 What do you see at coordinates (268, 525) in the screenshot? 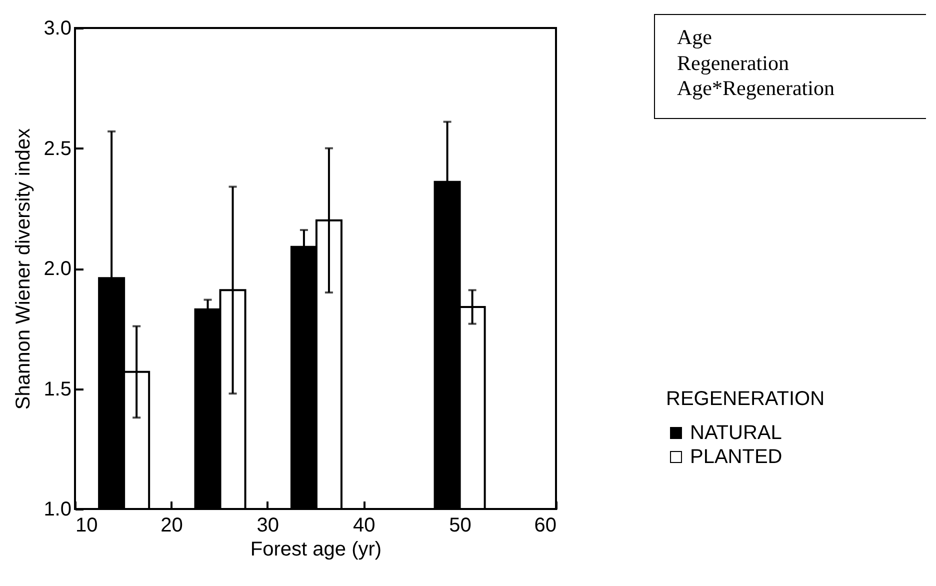
I see `x-tick-label: 30` at bounding box center [268, 525].